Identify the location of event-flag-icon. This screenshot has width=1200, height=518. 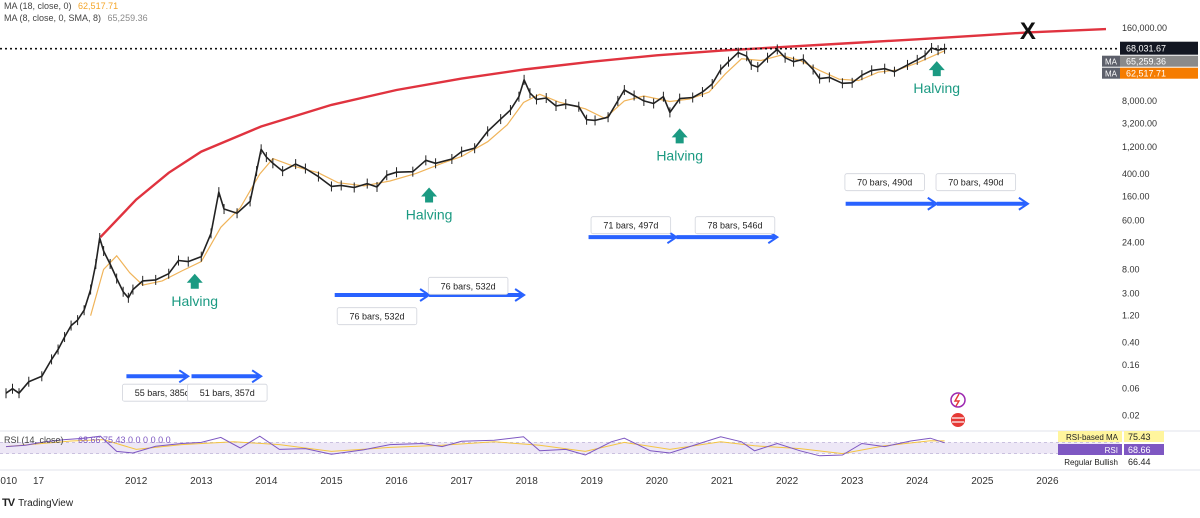
(958, 420).